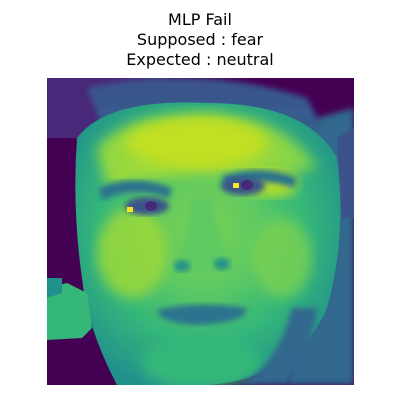 Image resolution: width=400 pixels, height=400 pixels. What do you see at coordinates (345, 173) in the screenshot?
I see `right-edge-dark` at bounding box center [345, 173].